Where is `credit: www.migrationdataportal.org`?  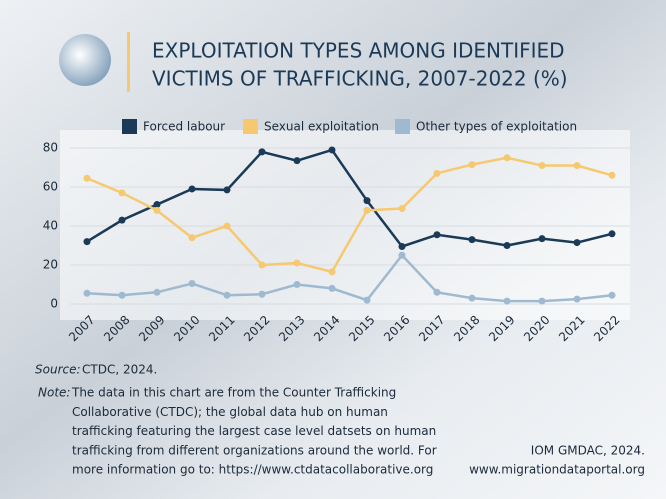 credit: www.migrationdataportal.org is located at coordinates (557, 470).